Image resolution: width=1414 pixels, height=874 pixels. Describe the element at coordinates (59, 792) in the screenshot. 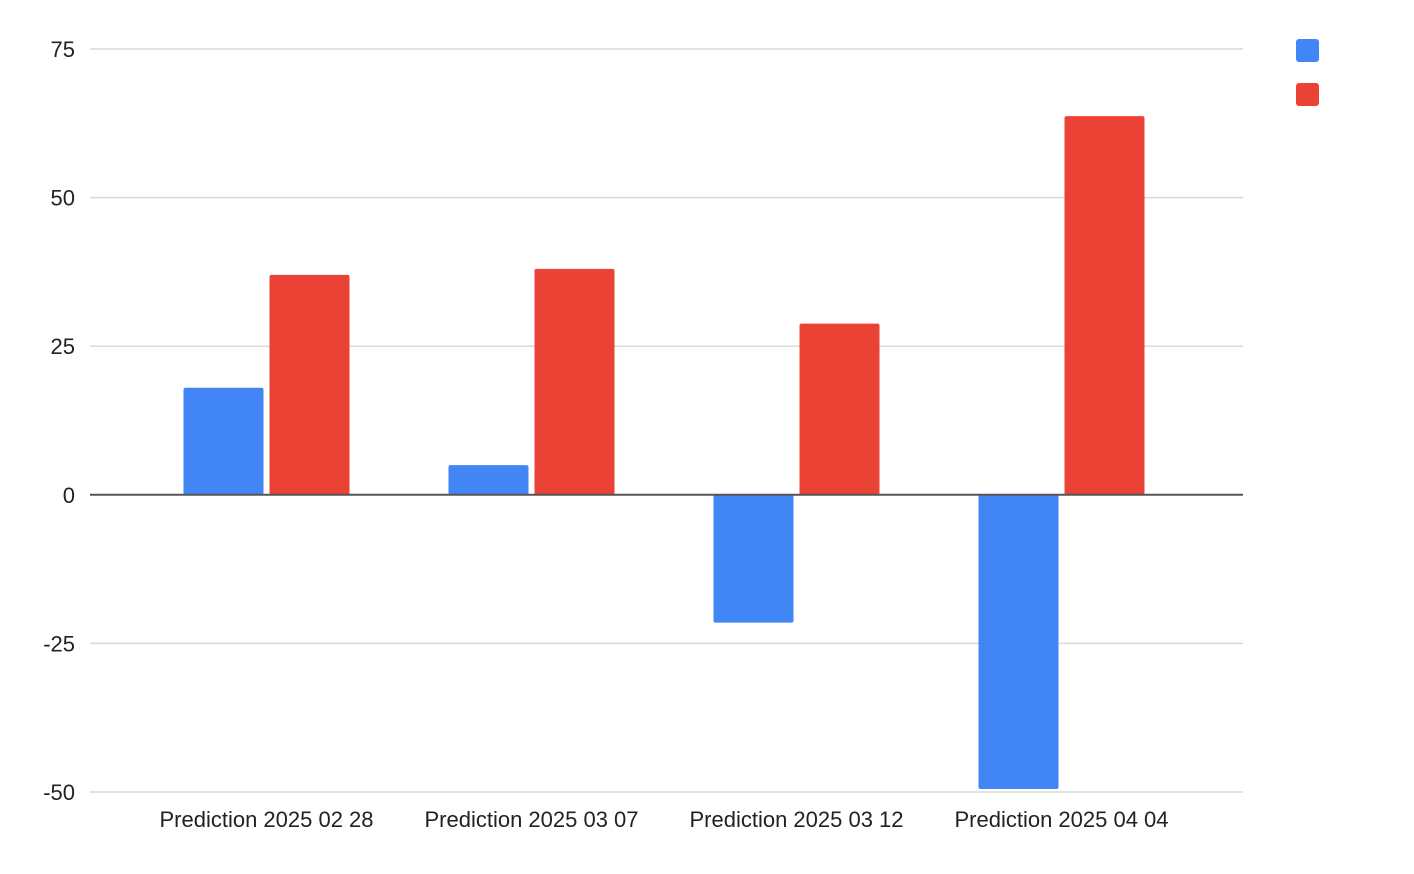

I see `y-tick-label: -50` at that location.